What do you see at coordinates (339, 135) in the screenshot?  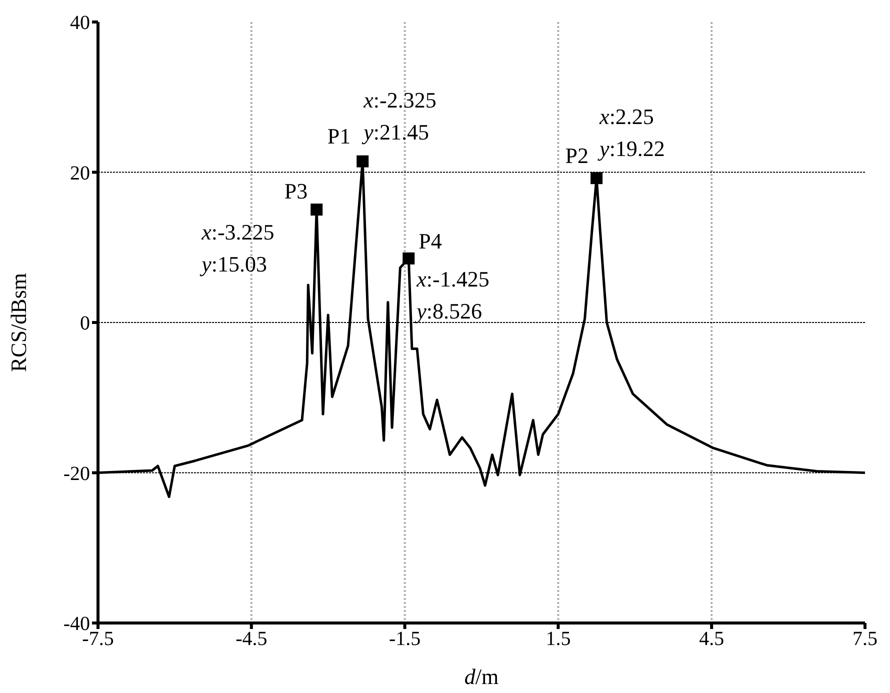 I see `annotation: P1` at bounding box center [339, 135].